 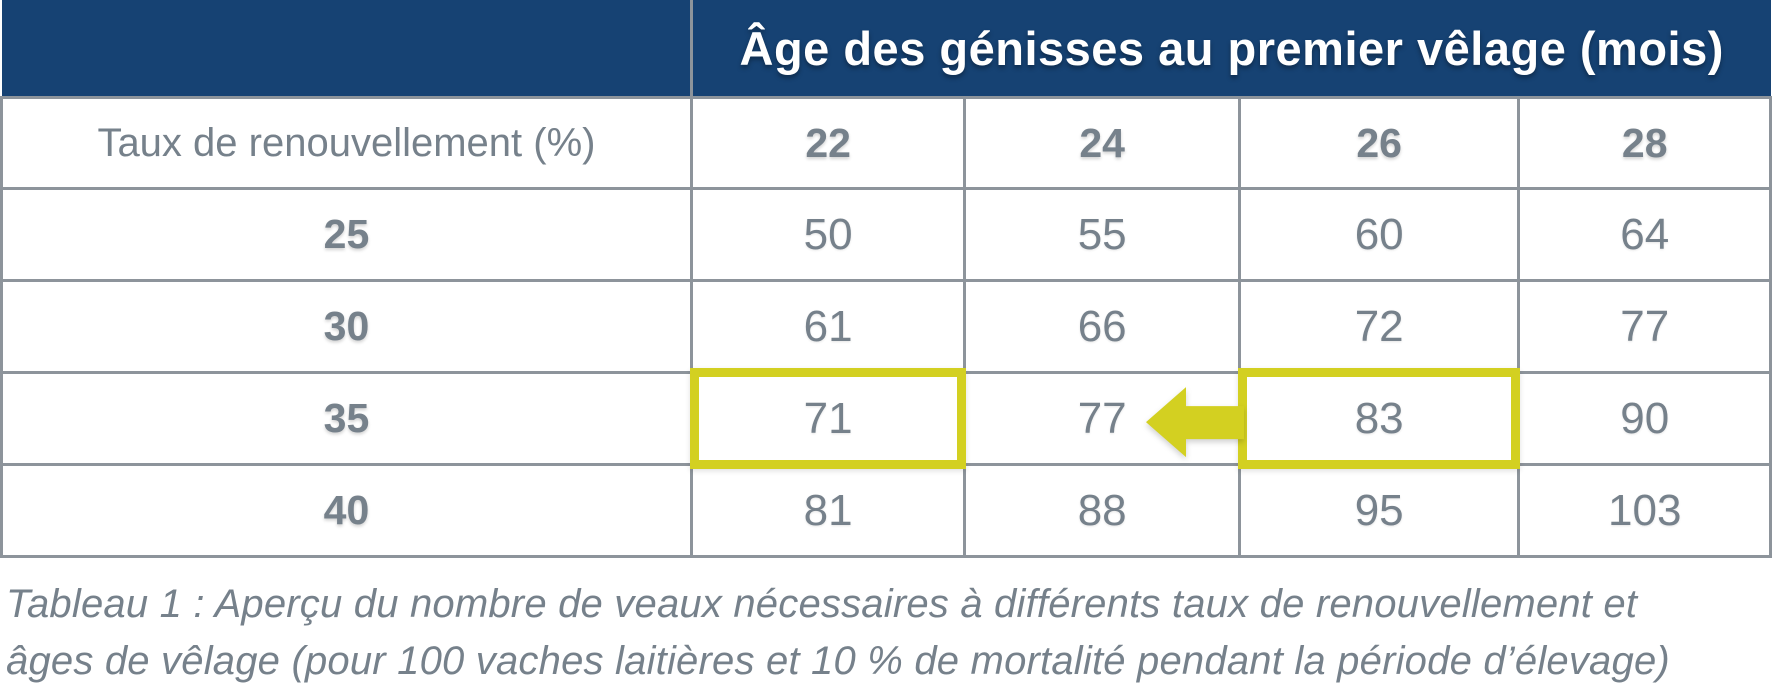 What do you see at coordinates (347, 49) in the screenshot?
I see `corner-blank-cell` at bounding box center [347, 49].